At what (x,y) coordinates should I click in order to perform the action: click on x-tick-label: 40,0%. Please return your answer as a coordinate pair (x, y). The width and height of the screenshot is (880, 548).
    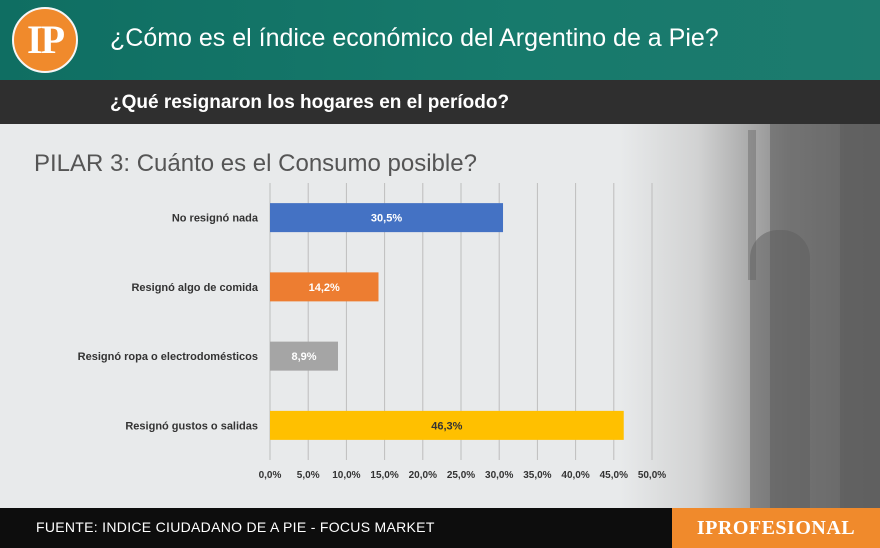
    Looking at the image, I should click on (575, 475).